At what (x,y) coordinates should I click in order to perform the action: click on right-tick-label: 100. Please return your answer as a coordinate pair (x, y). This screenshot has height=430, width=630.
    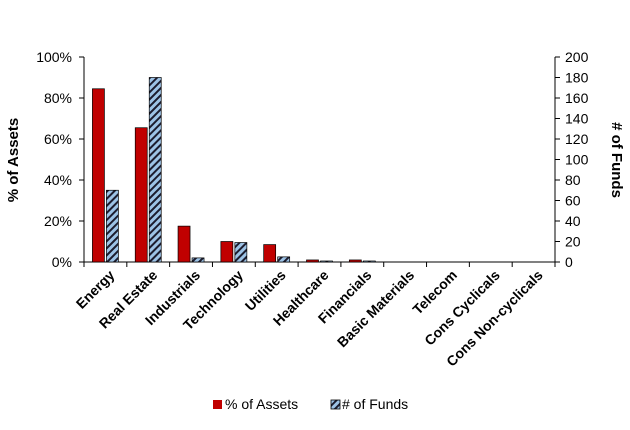
    Looking at the image, I should click on (577, 160).